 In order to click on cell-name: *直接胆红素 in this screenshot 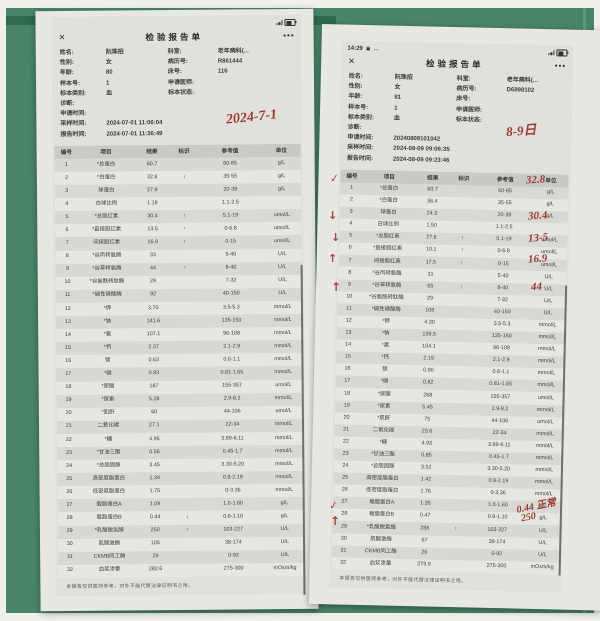, I will do `click(107, 229)`.